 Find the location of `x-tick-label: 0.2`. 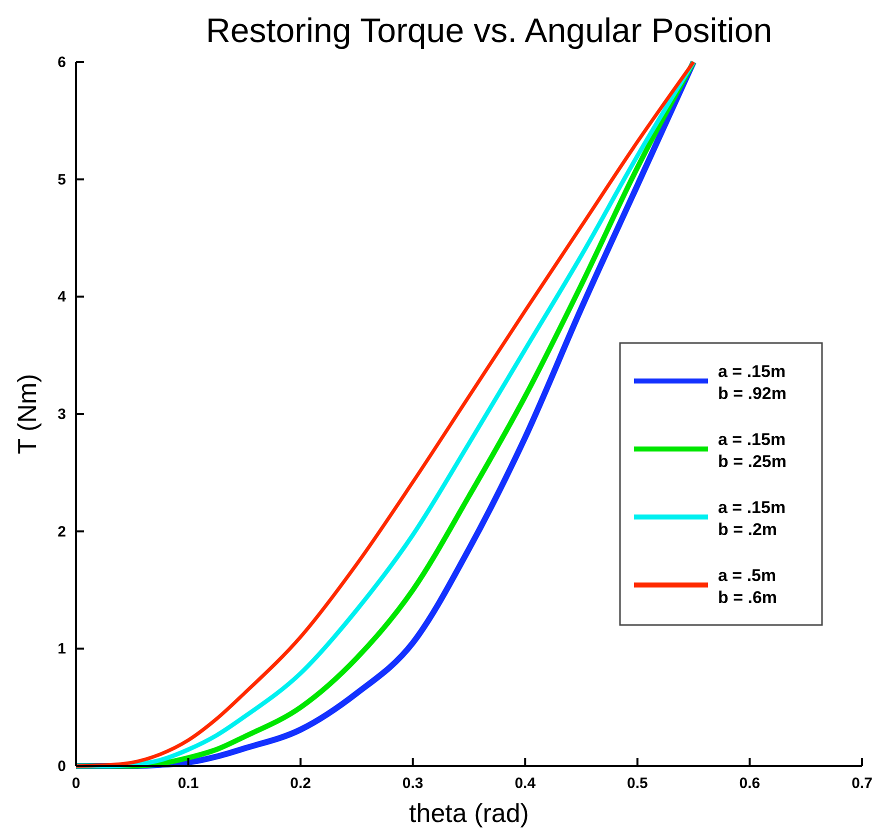

x-tick-label: 0.2 is located at coordinates (300, 783).